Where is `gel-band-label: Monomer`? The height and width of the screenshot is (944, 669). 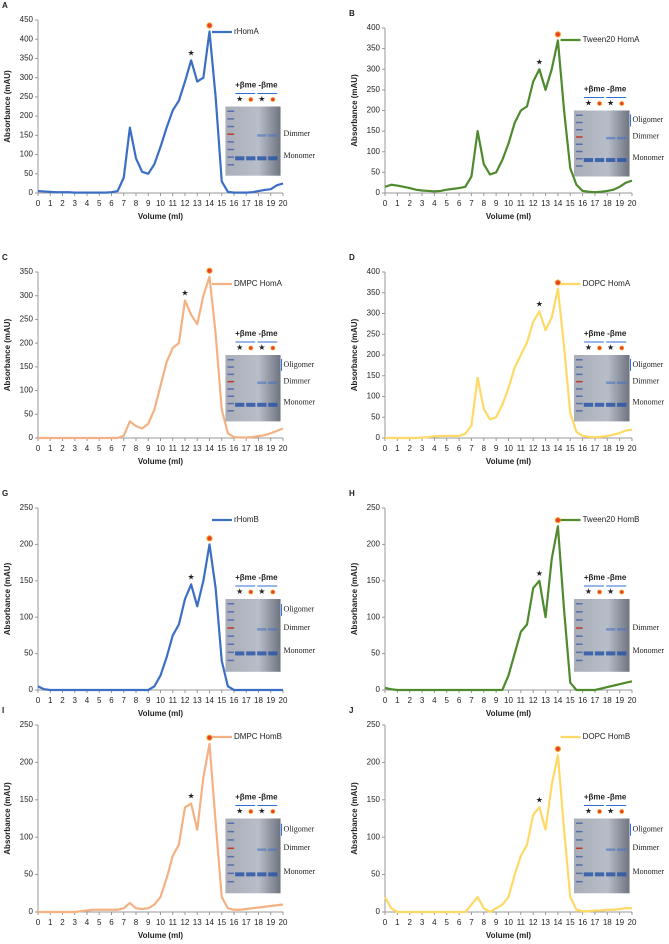 gel-band-label: Monomer is located at coordinates (300, 871).